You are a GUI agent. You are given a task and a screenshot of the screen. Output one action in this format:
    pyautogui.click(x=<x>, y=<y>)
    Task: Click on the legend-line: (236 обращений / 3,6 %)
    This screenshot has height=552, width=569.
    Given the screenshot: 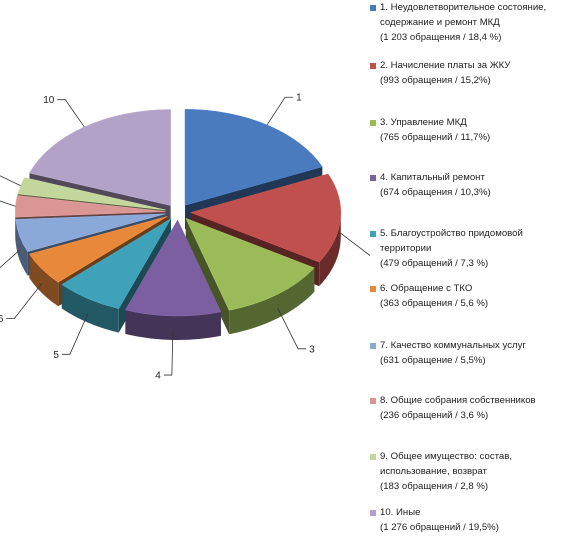 What is the action you would take?
    pyautogui.click(x=434, y=415)
    